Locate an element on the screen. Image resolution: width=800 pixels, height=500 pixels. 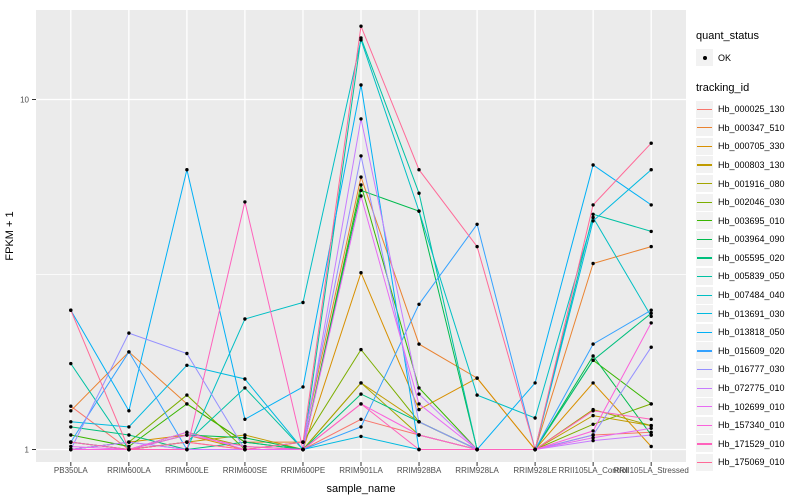
legend-label: Hb_002046_030 is located at coordinates (751, 202).